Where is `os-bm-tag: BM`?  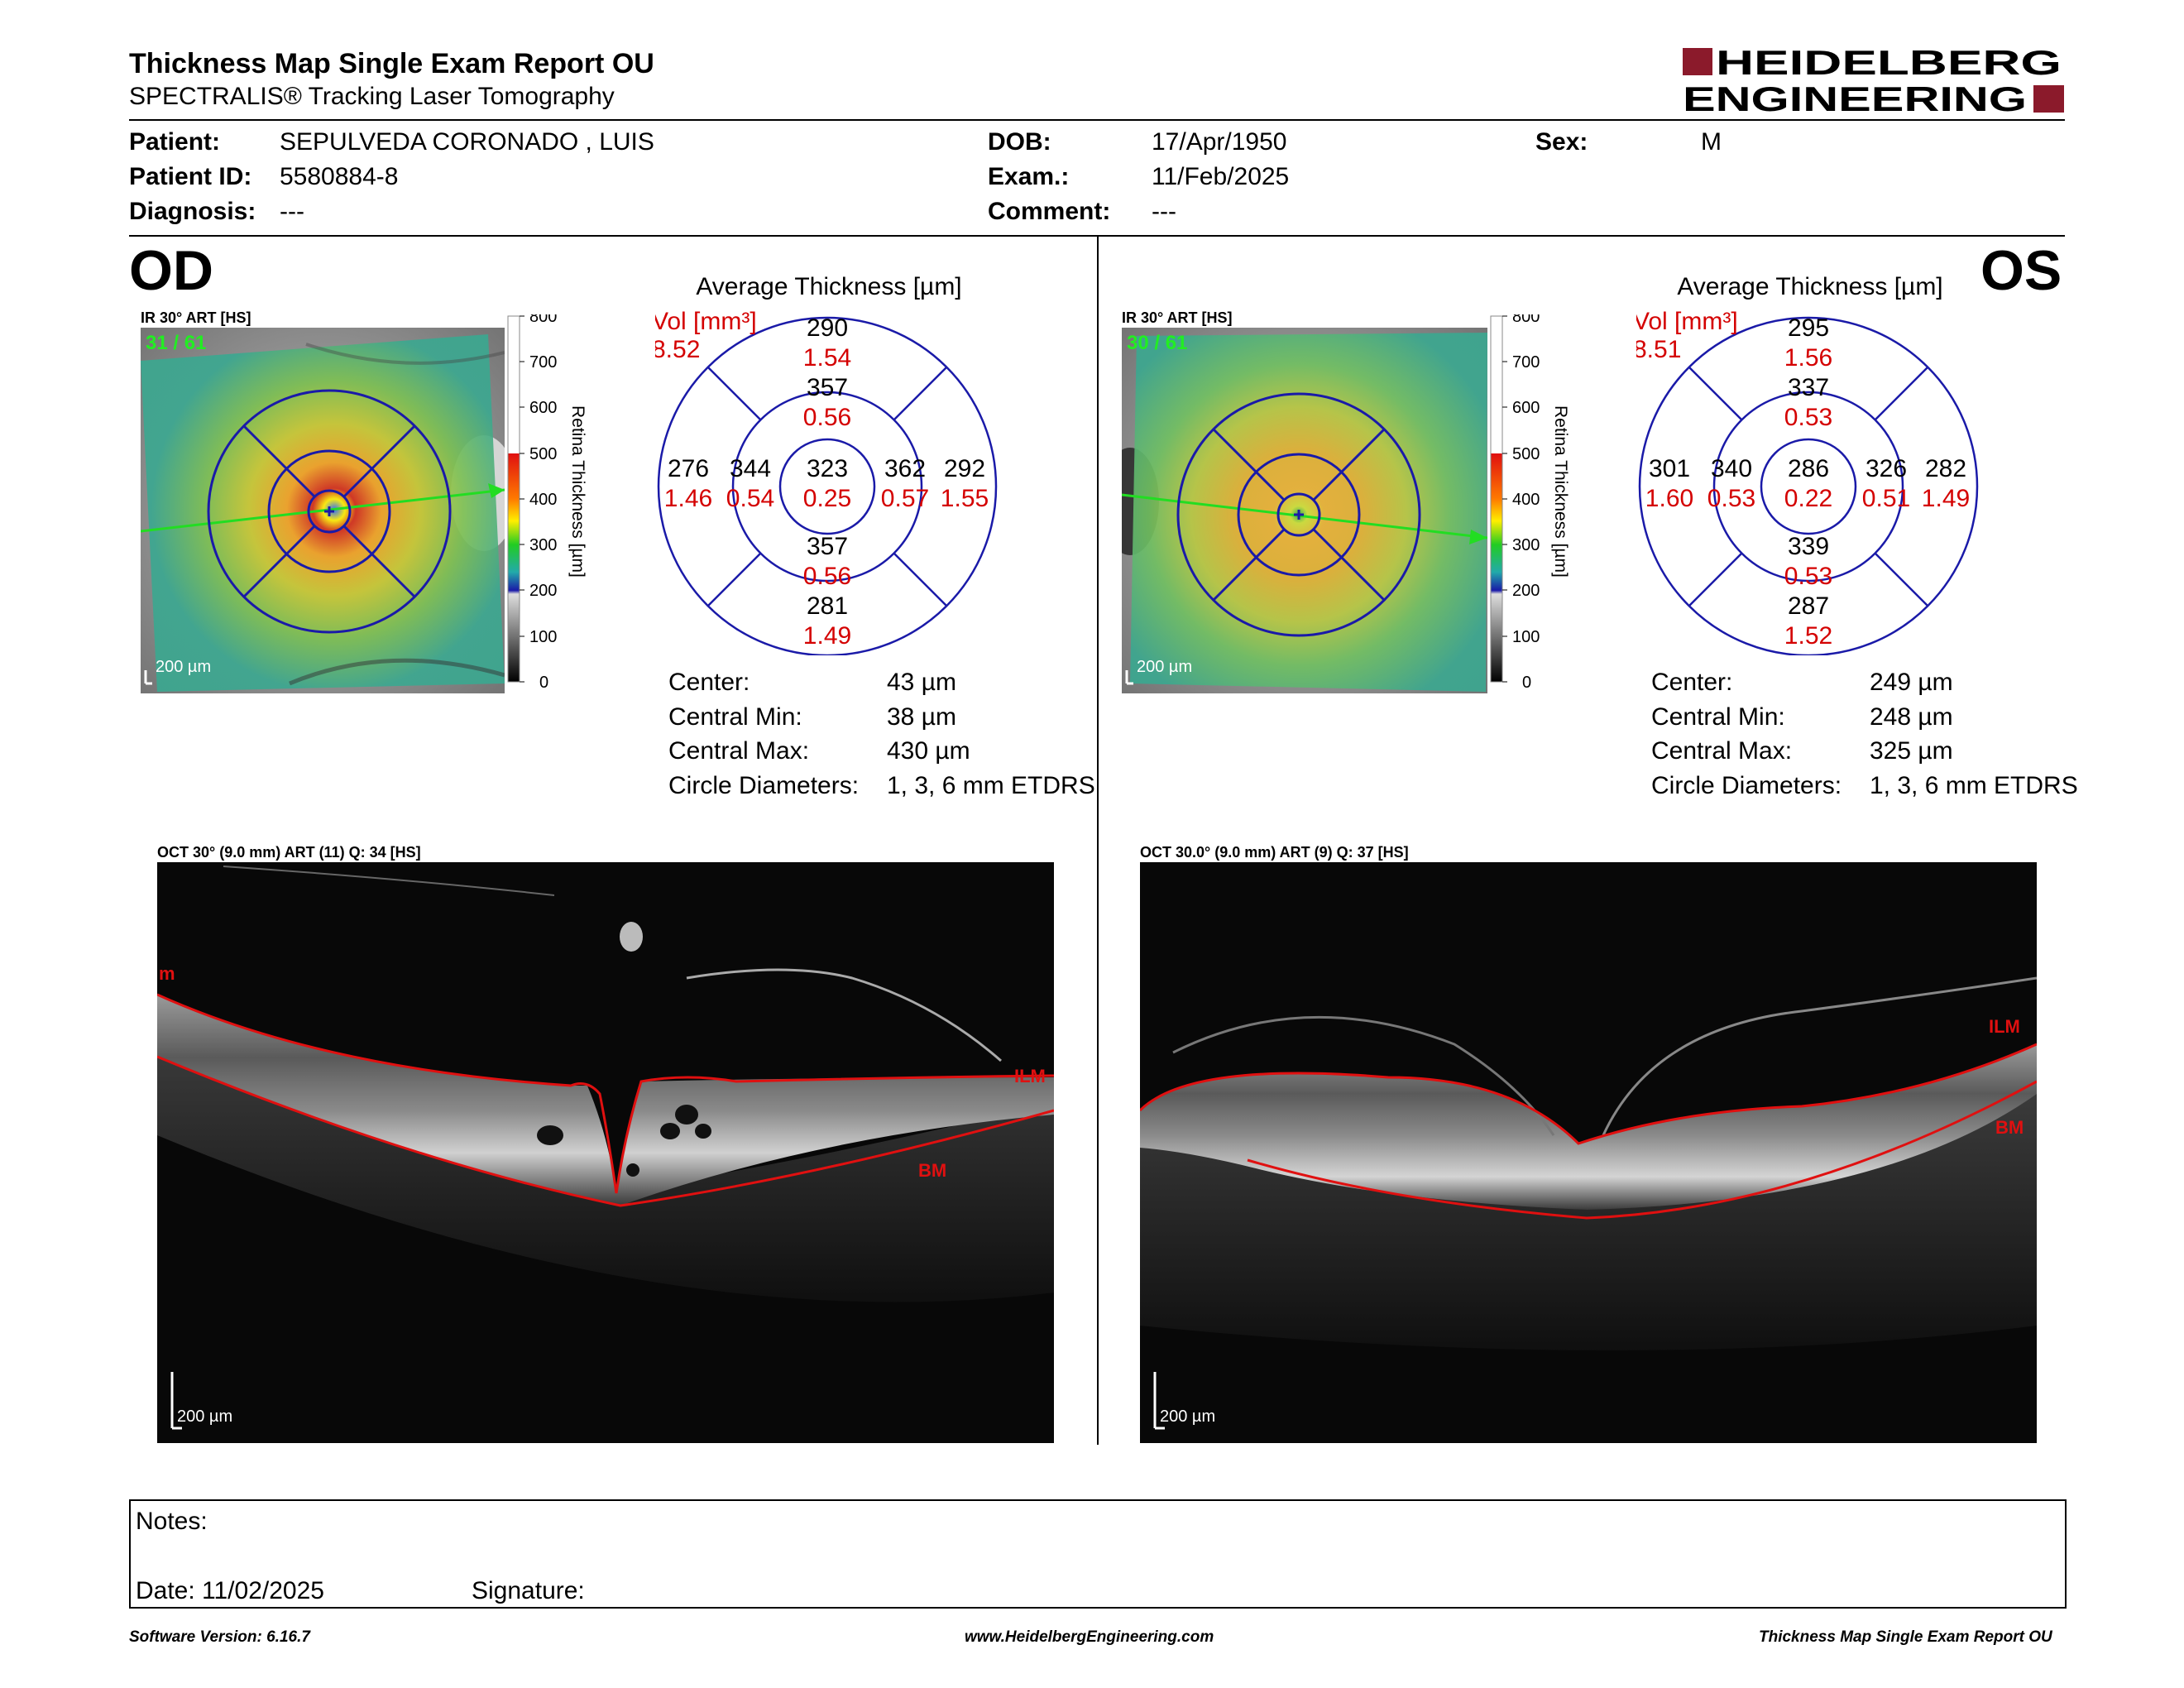
os-bm-tag: BM is located at coordinates (2009, 1127).